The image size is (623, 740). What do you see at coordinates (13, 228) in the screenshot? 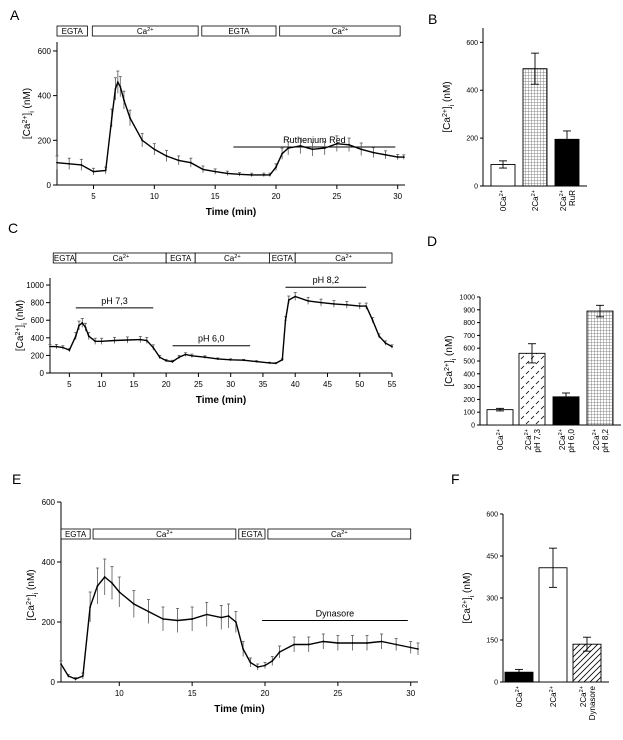
I see `panel-letter-c: C` at bounding box center [13, 228].